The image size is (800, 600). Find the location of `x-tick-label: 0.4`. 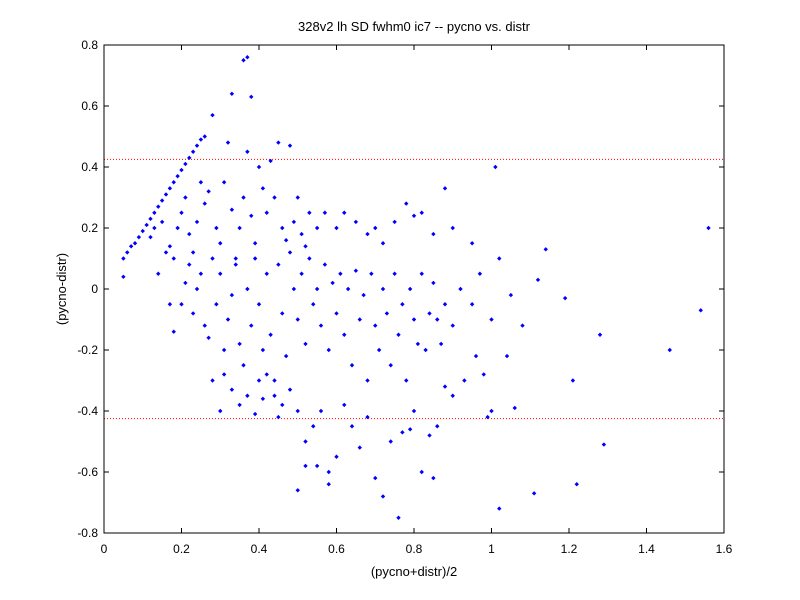

x-tick-label: 0.4 is located at coordinates (259, 549).